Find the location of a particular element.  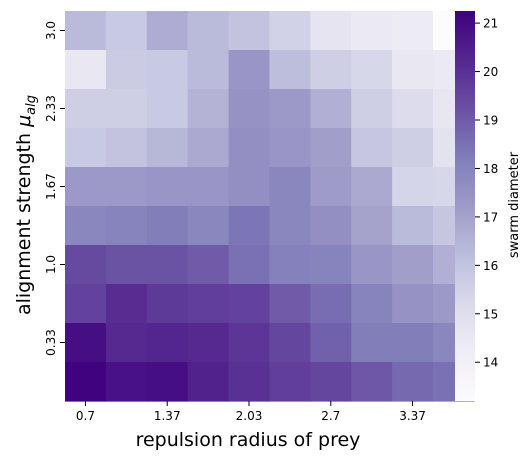

x-tick-label: 0.7 is located at coordinates (85, 416).